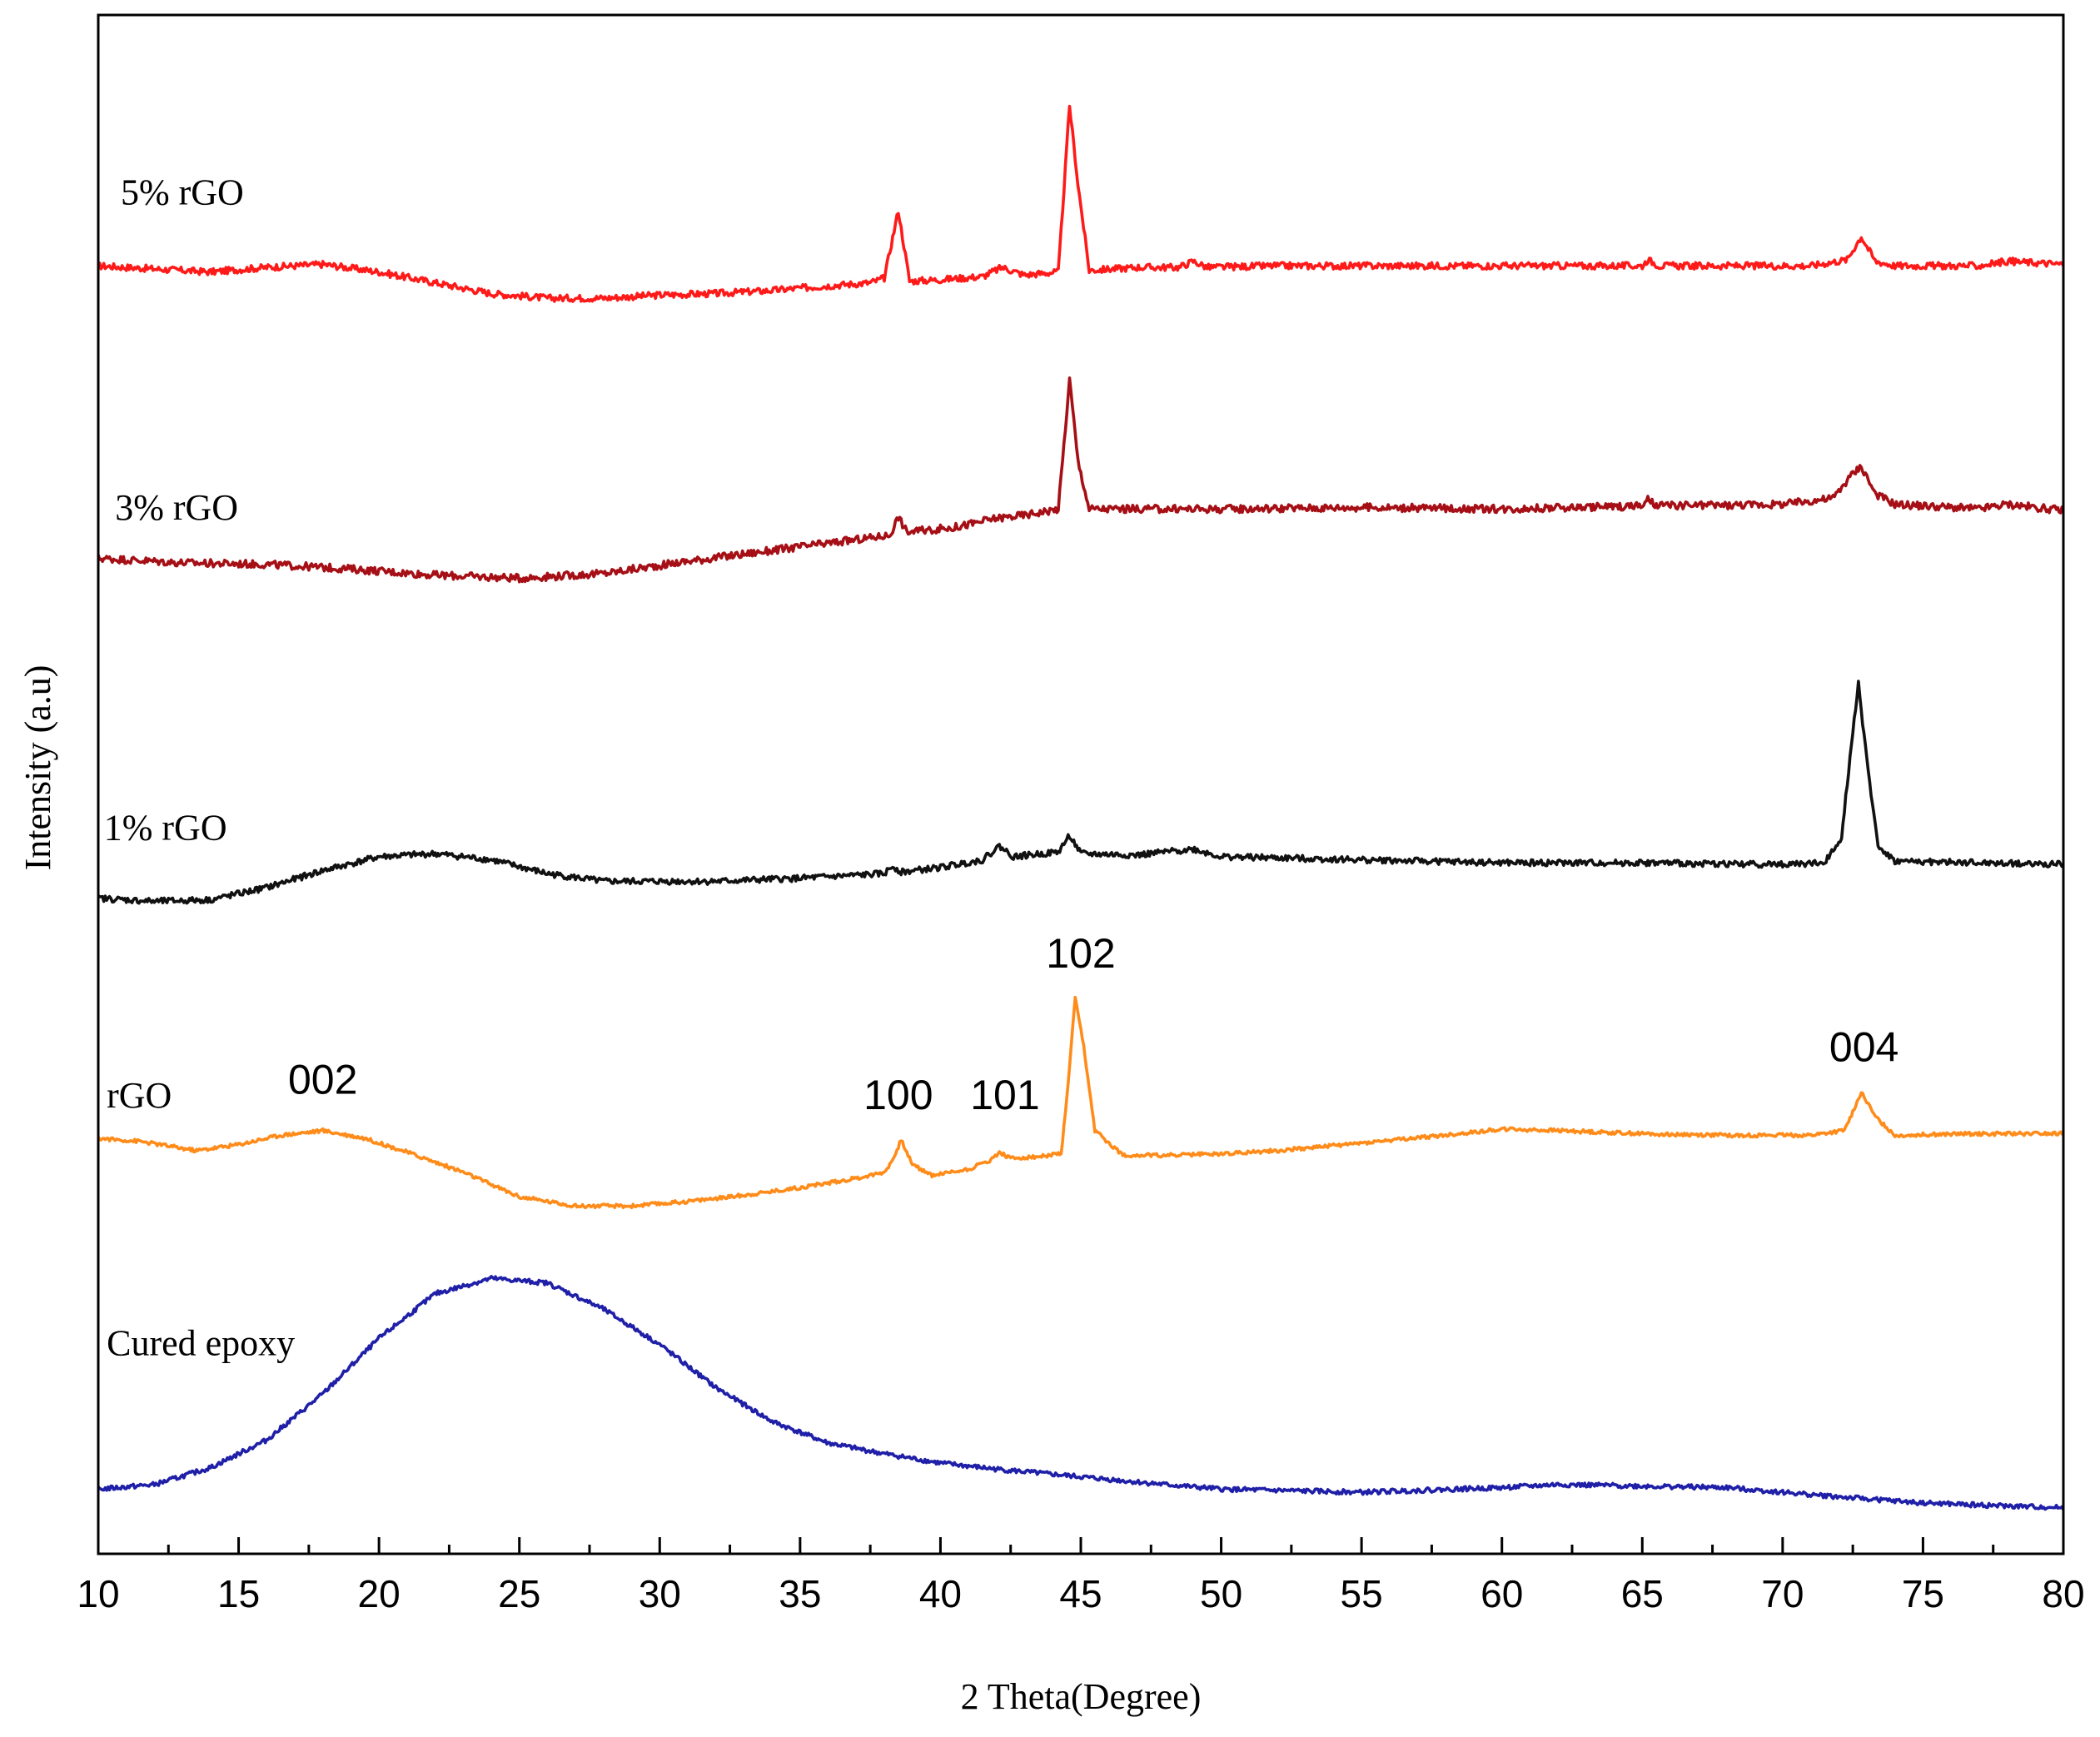  What do you see at coordinates (1081, 480) in the screenshot?
I see `series-3-rgo-line` at bounding box center [1081, 480].